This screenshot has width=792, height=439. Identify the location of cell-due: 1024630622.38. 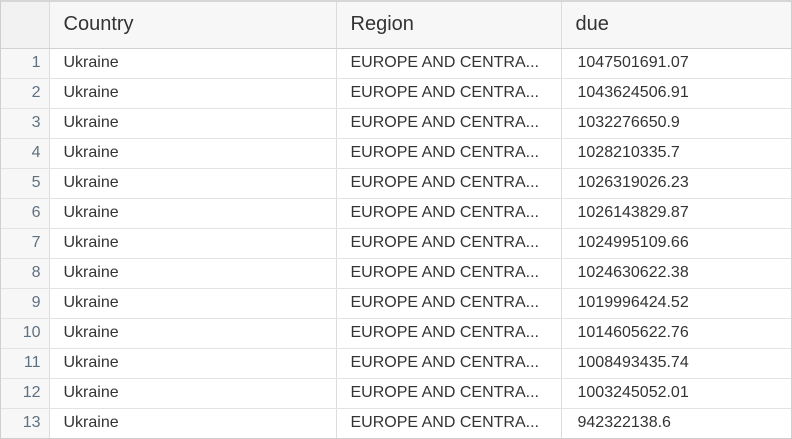
(676, 273).